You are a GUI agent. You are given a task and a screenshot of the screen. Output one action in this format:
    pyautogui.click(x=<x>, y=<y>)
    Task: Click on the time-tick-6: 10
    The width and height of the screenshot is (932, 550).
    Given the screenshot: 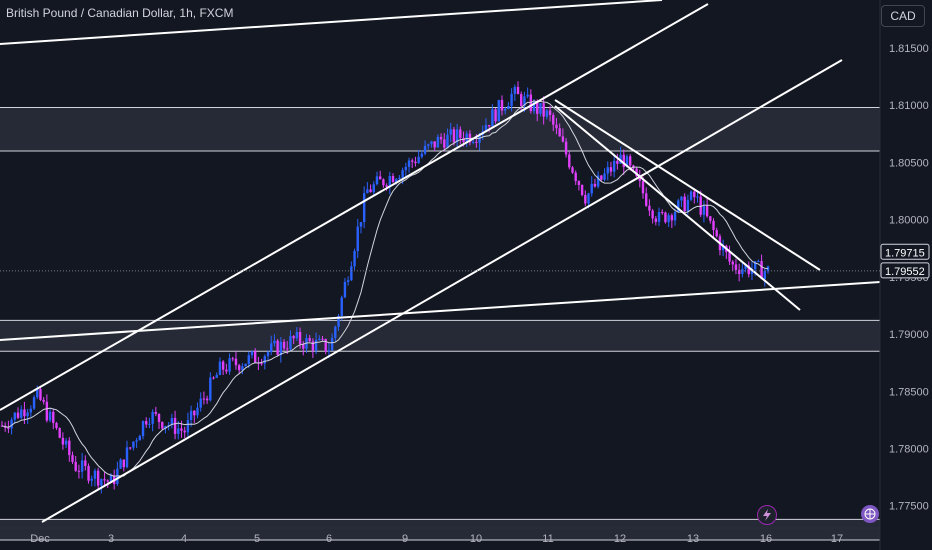 What is the action you would take?
    pyautogui.click(x=476, y=539)
    